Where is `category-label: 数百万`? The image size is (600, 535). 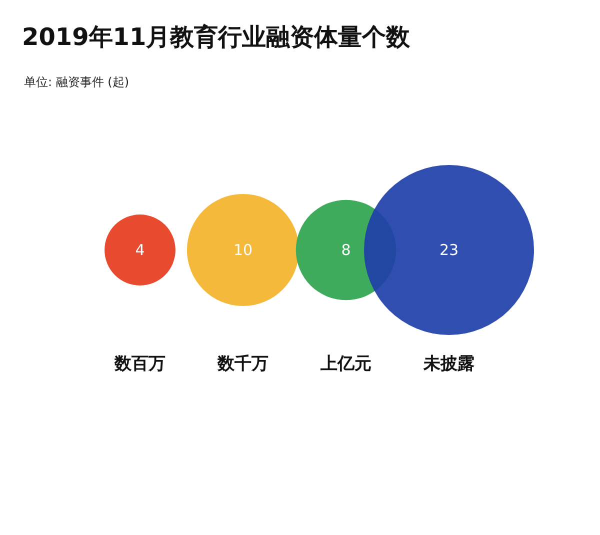
category-label: 数百万 is located at coordinates (140, 364).